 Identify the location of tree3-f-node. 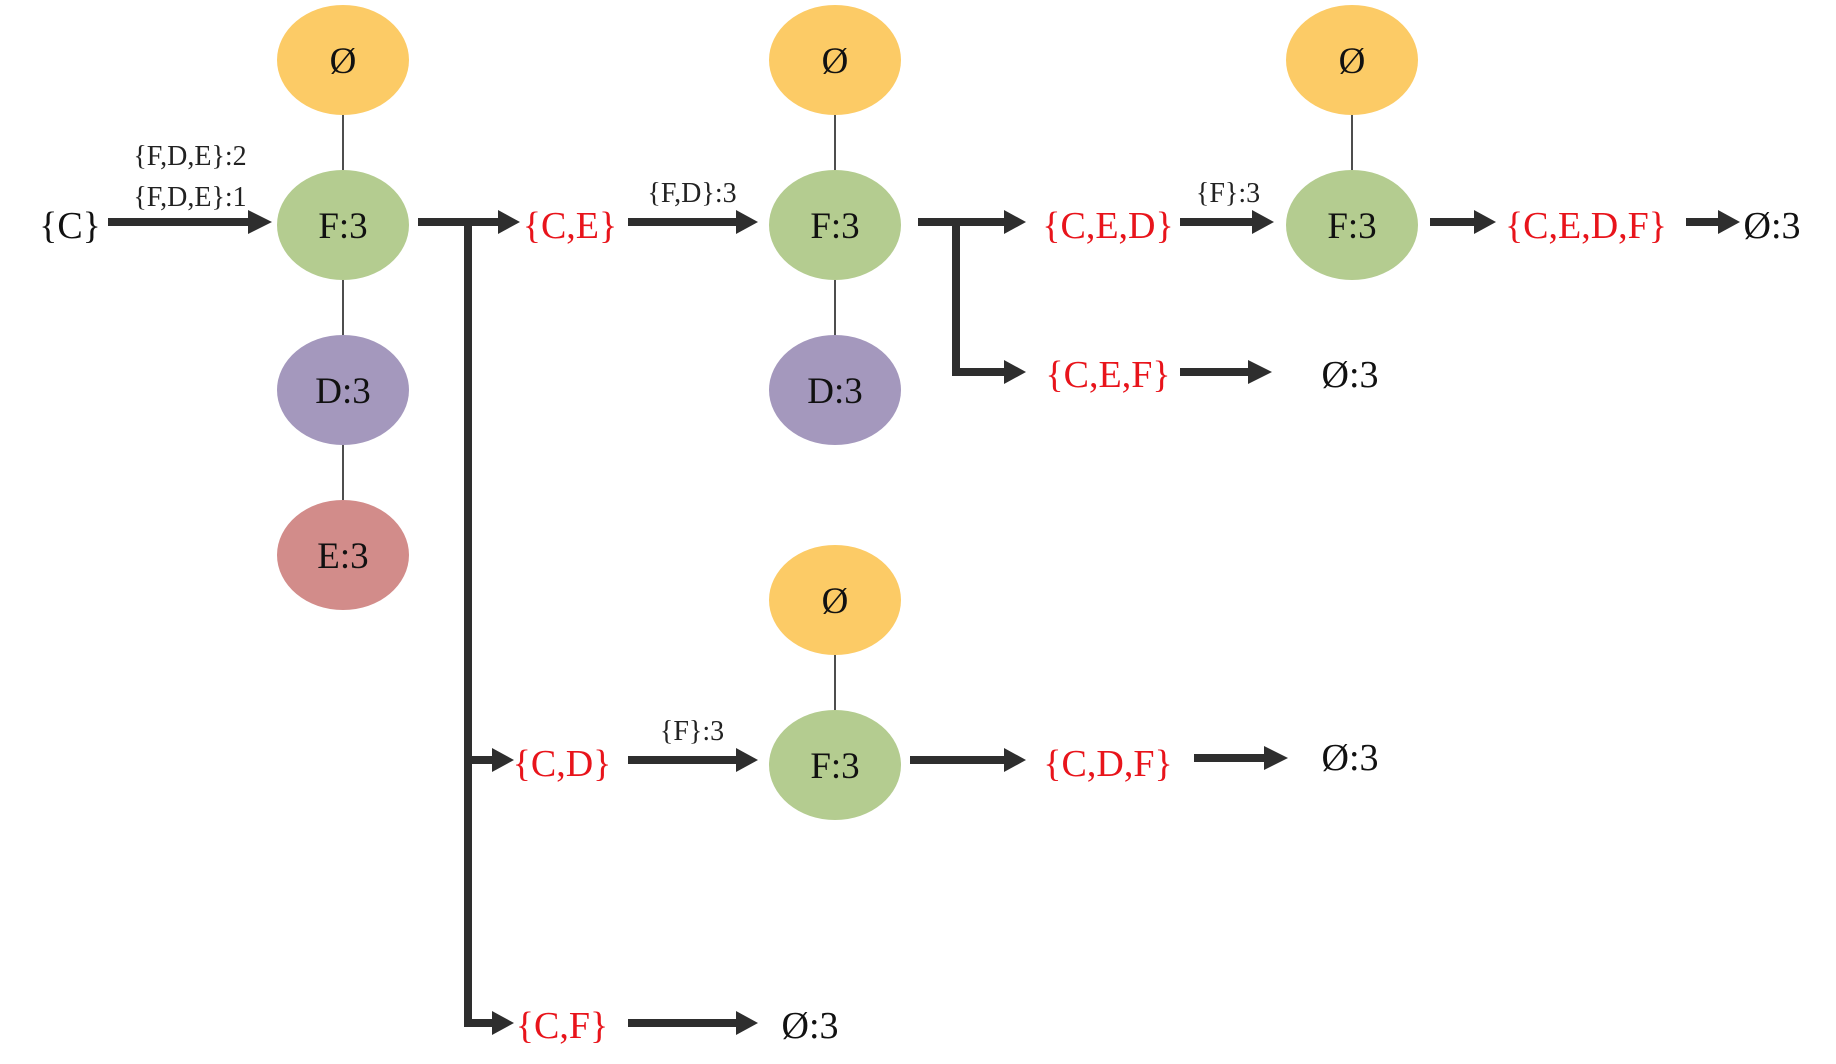
(1352, 225).